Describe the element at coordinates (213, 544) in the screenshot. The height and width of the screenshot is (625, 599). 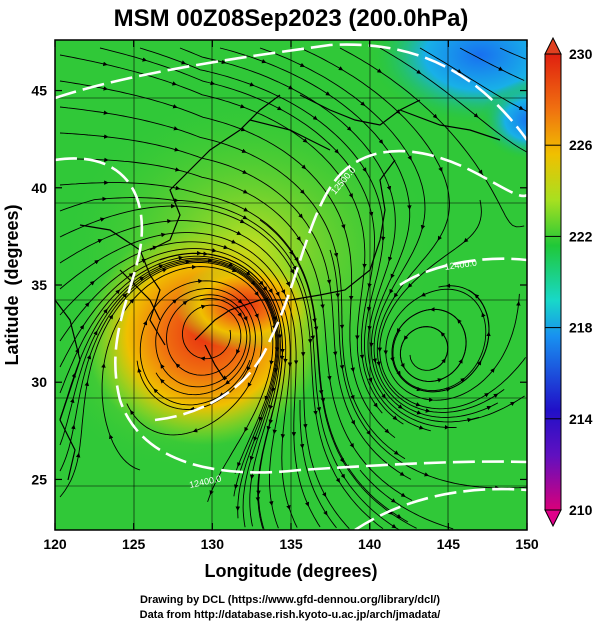
I see `x-tick-label: 130` at that location.